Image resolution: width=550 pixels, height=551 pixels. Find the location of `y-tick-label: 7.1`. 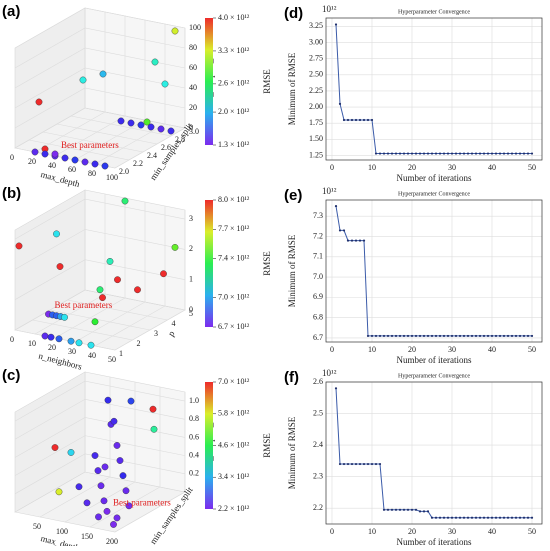

y-tick-label: 7.1 is located at coordinates (318, 256).